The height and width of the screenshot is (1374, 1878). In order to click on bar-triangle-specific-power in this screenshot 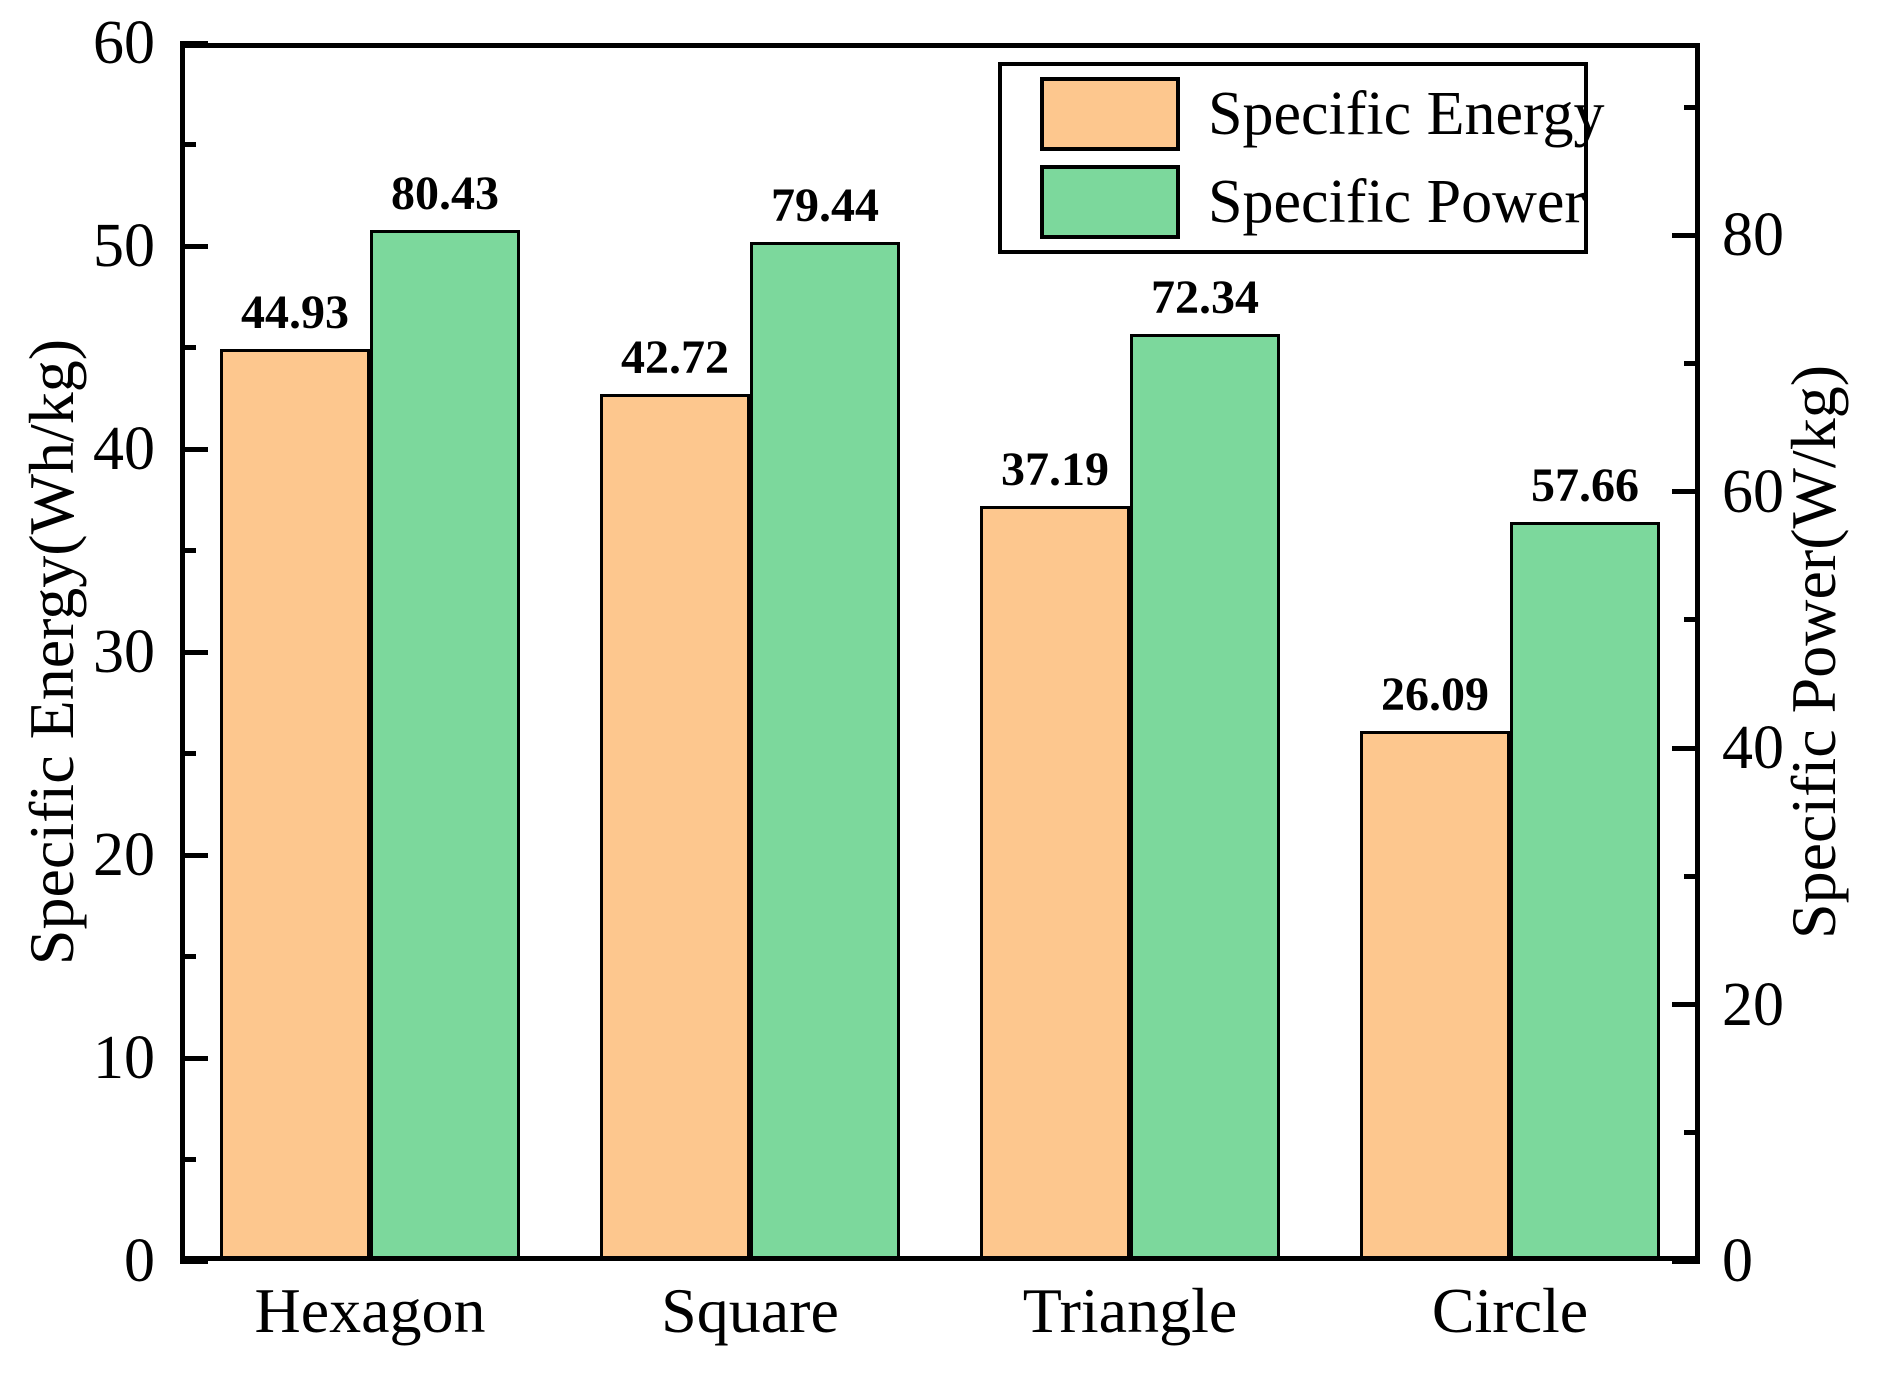, I will do `click(1205, 797)`.